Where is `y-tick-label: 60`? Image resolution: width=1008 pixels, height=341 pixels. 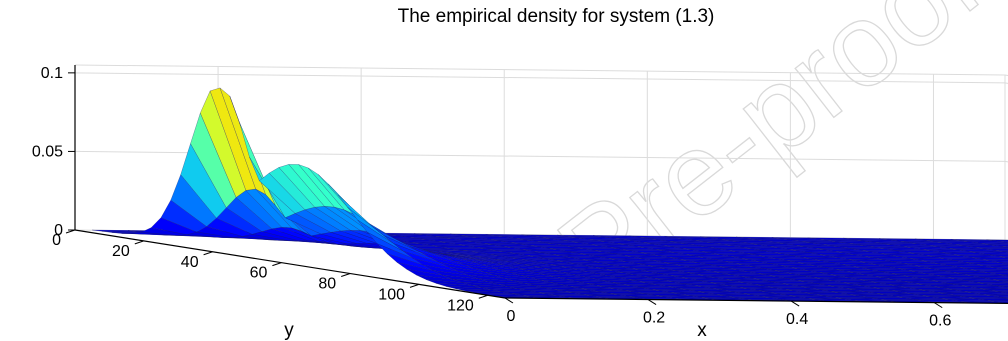
y-tick-label: 60 is located at coordinates (259, 273).